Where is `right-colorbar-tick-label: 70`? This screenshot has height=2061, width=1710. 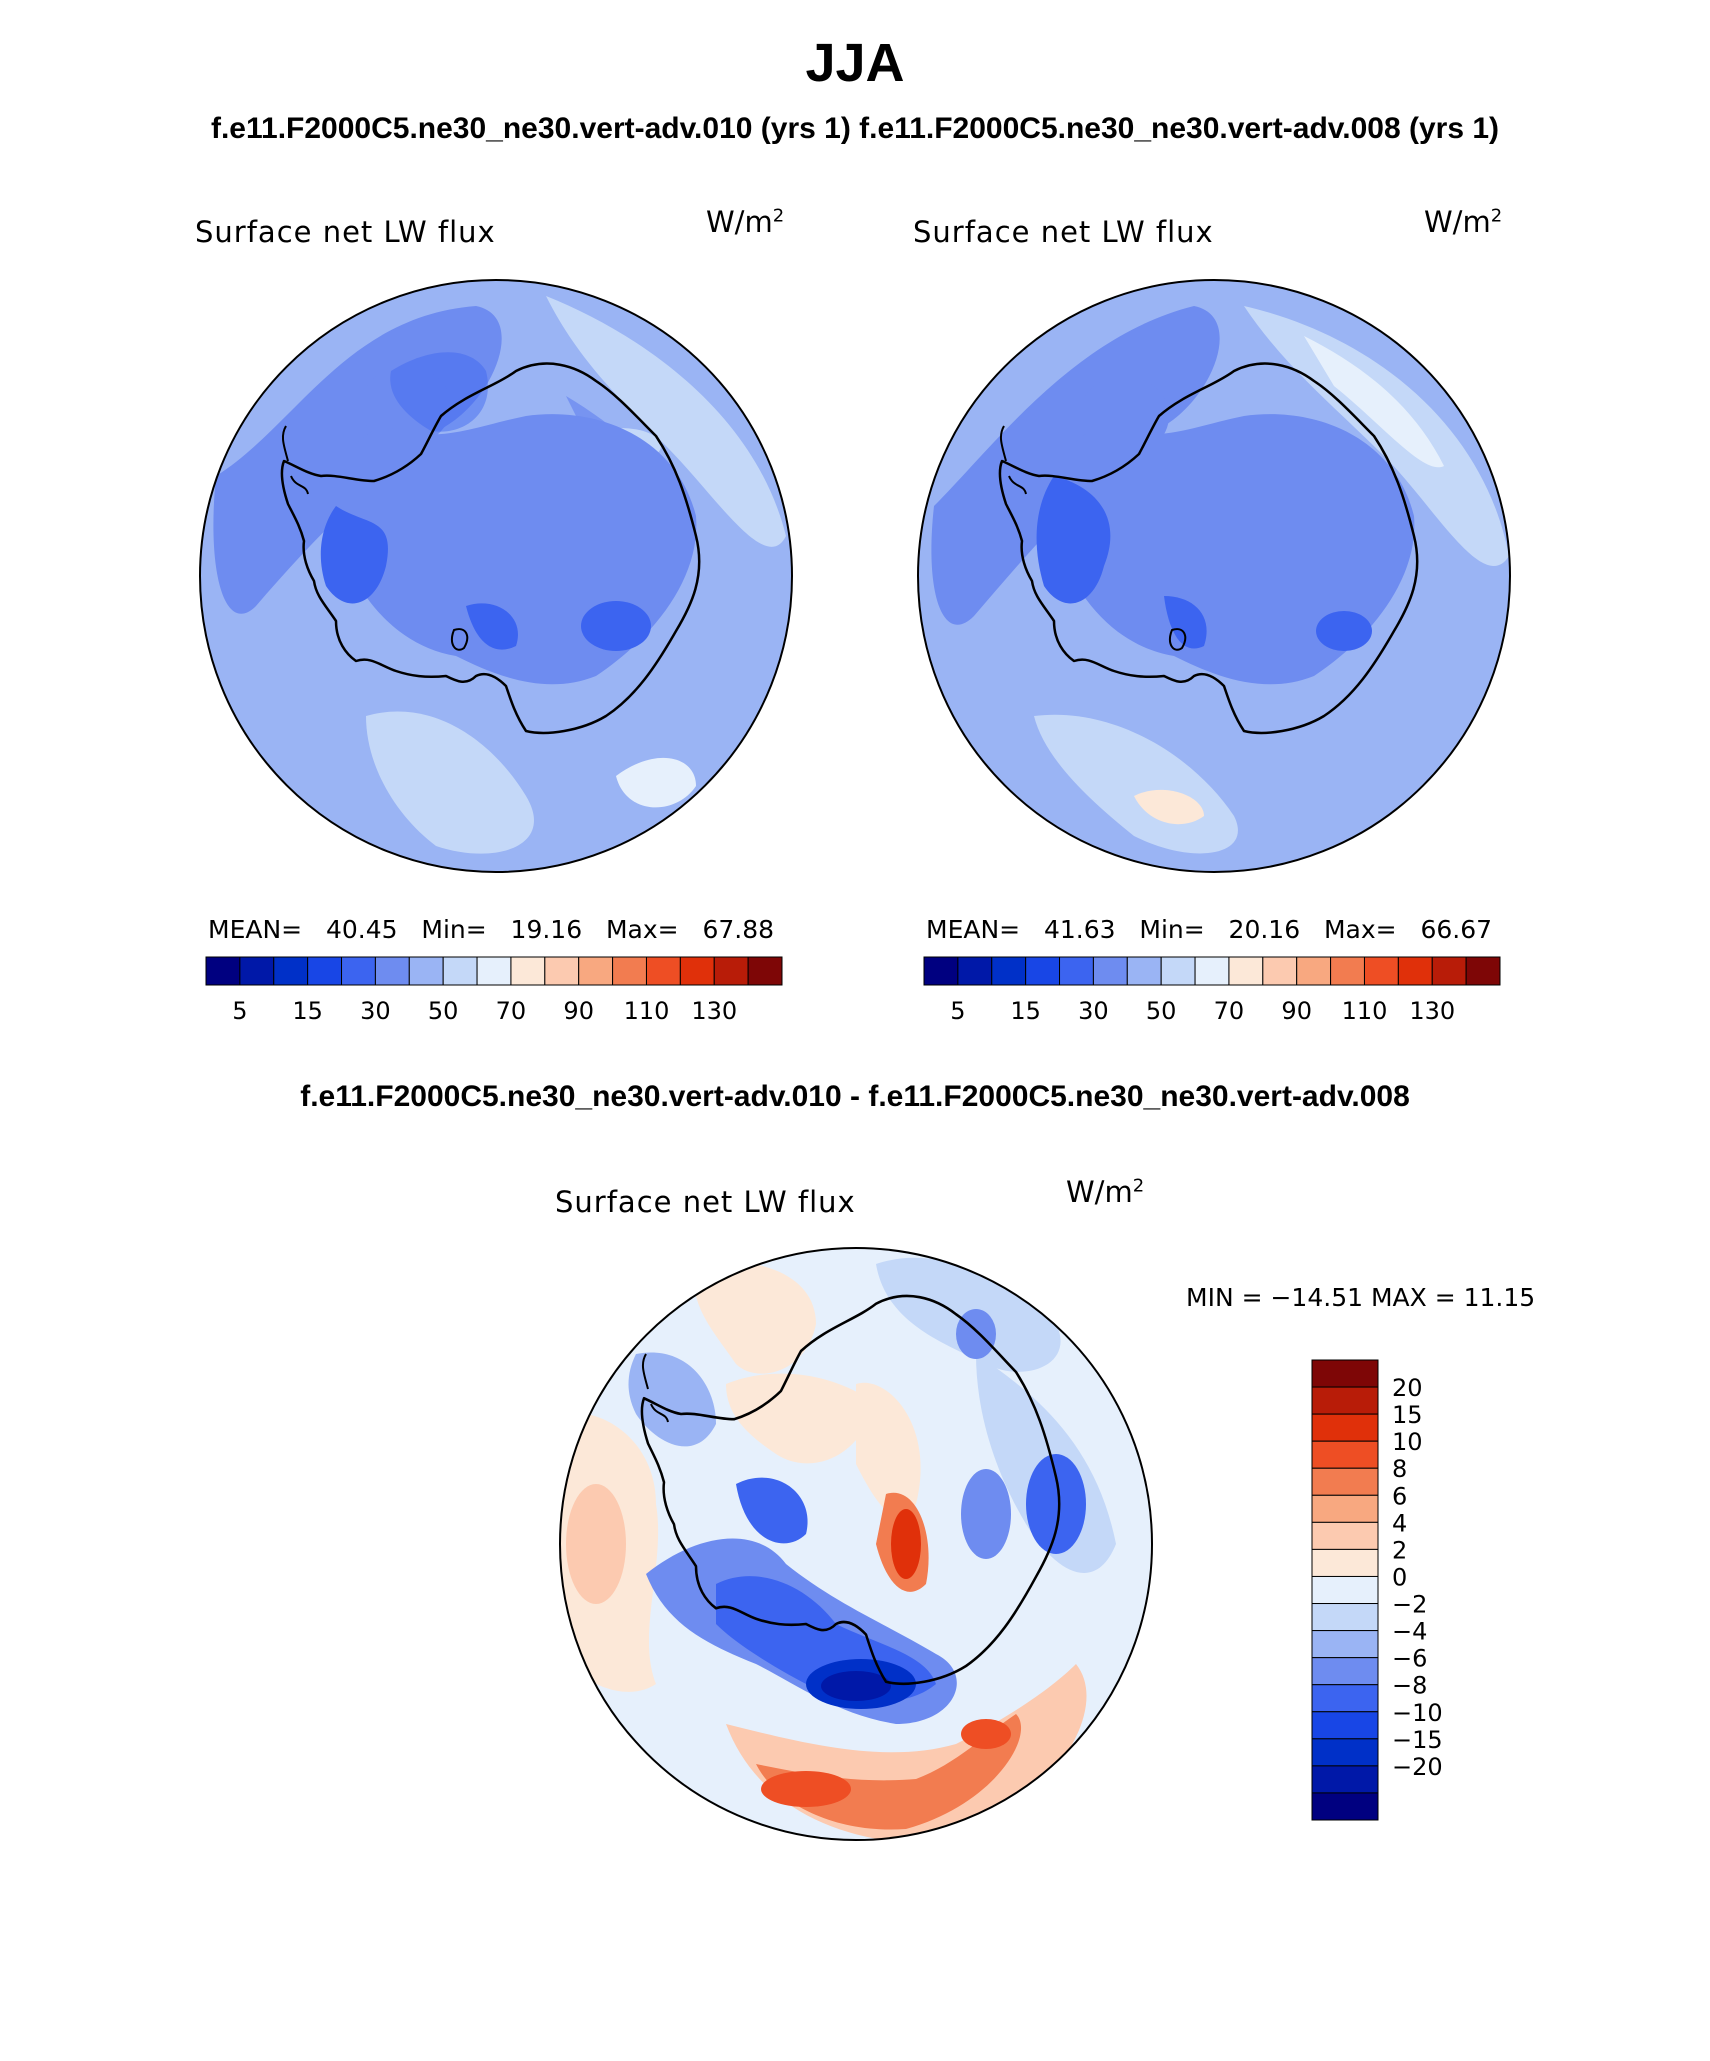 right-colorbar-tick-label: 70 is located at coordinates (1229, 1011).